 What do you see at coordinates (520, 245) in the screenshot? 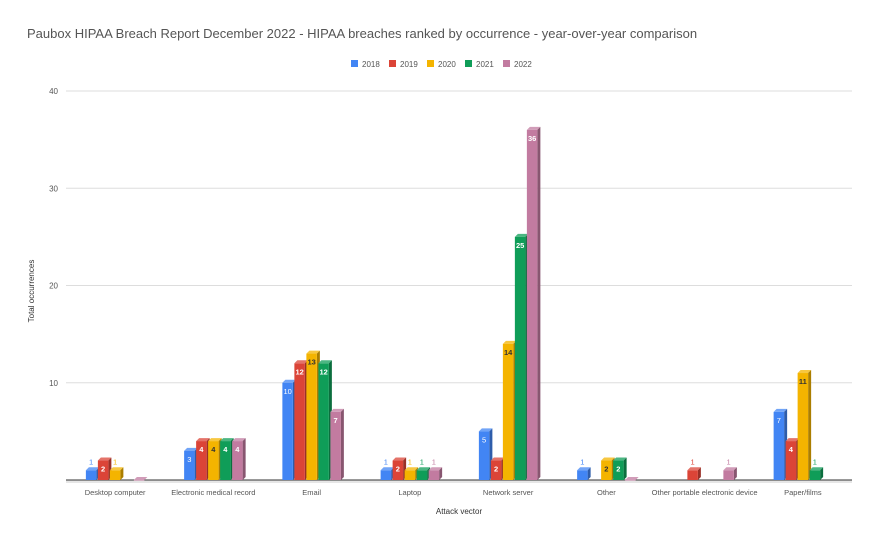
I see `data-label: 25` at bounding box center [520, 245].